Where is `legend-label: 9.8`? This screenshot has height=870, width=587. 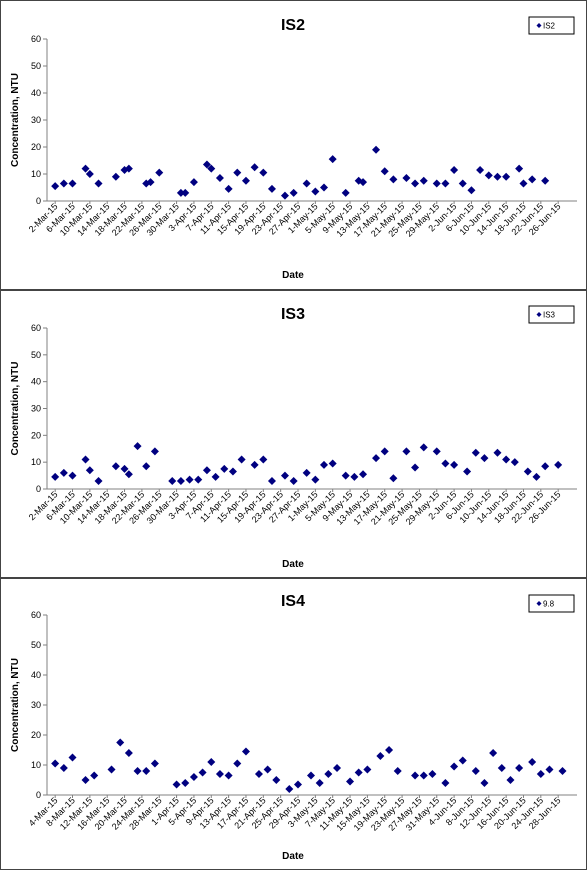 legend-label: 9.8 is located at coordinates (549, 604).